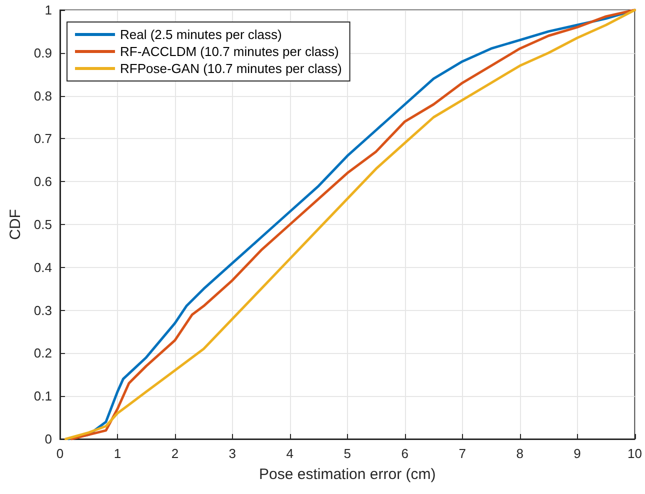 Image resolution: width=645 pixels, height=494 pixels. I want to click on x-tick-label: 9, so click(577, 453).